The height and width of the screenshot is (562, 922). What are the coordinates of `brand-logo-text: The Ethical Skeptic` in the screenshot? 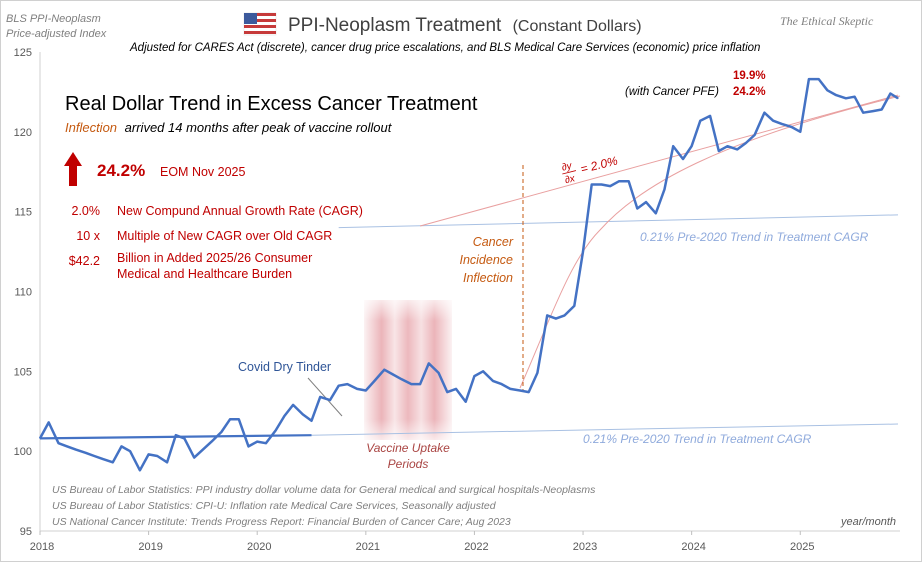 It's located at (827, 21).